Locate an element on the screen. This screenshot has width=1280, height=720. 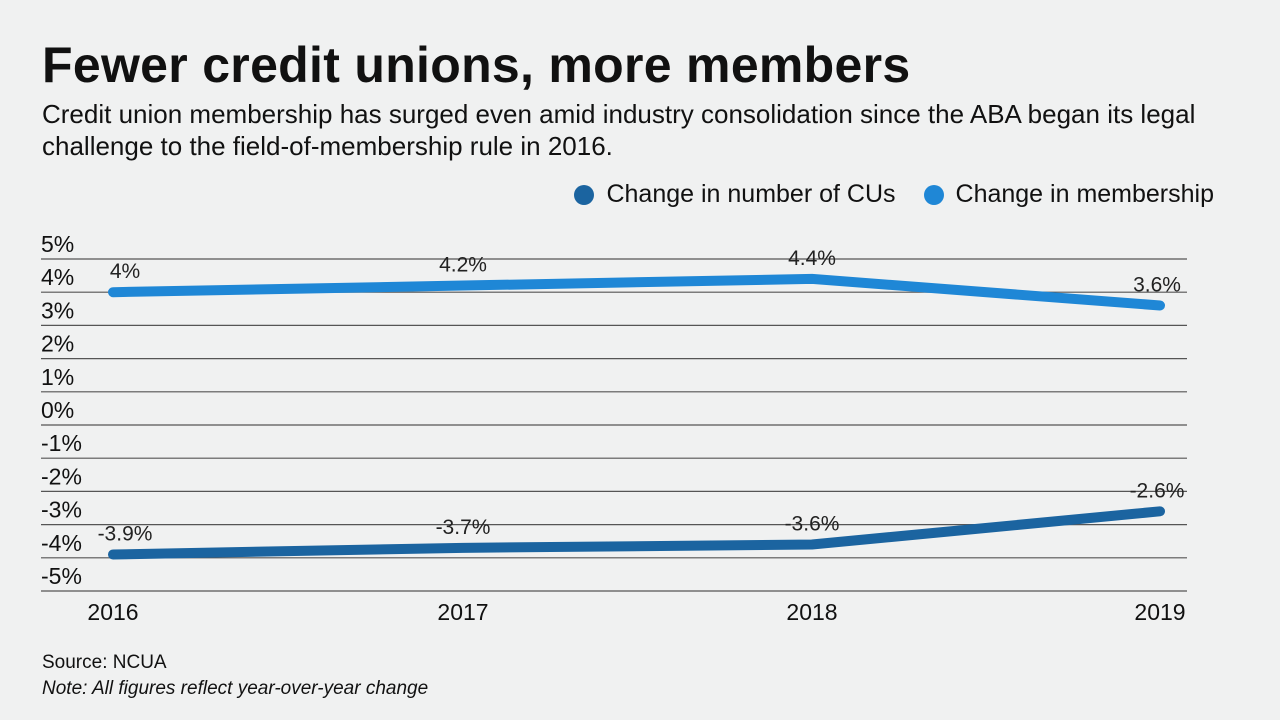
x-tick-label: 2018 is located at coordinates (811, 612).